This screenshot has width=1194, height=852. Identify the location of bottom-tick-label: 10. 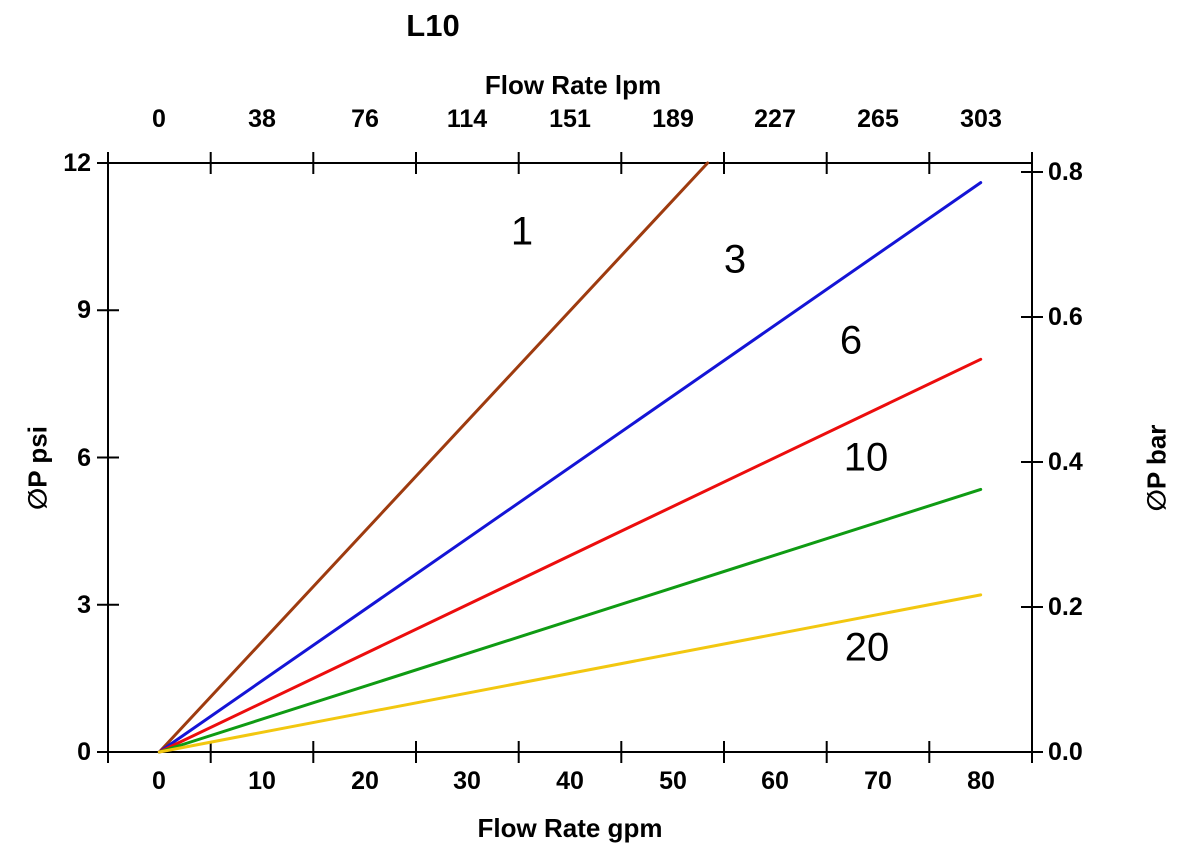
(262, 781).